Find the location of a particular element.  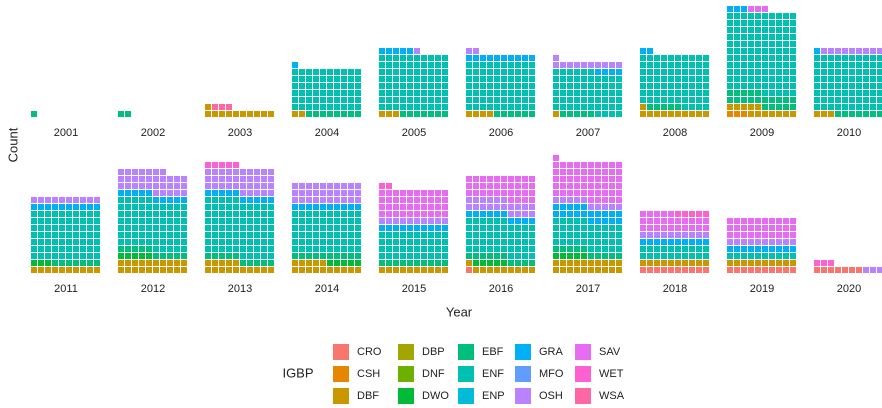

panel-label: 2013 is located at coordinates (240, 289).